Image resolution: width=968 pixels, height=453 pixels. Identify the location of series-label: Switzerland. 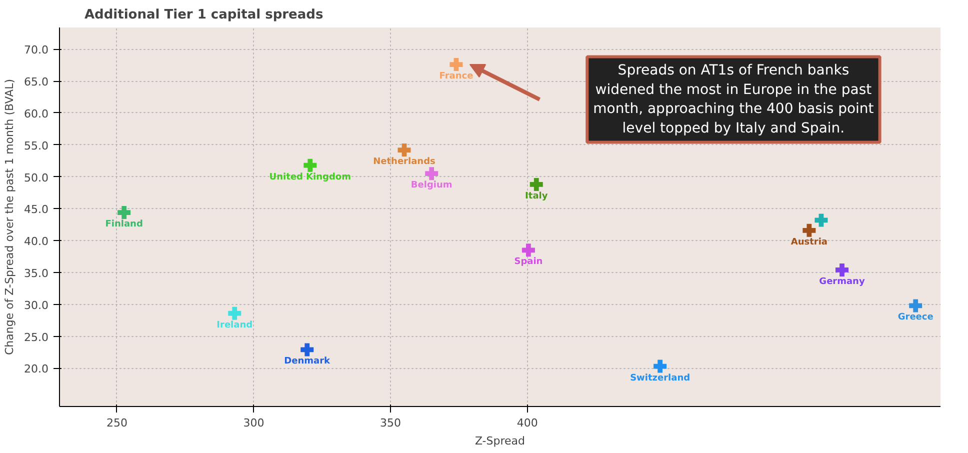
(660, 378).